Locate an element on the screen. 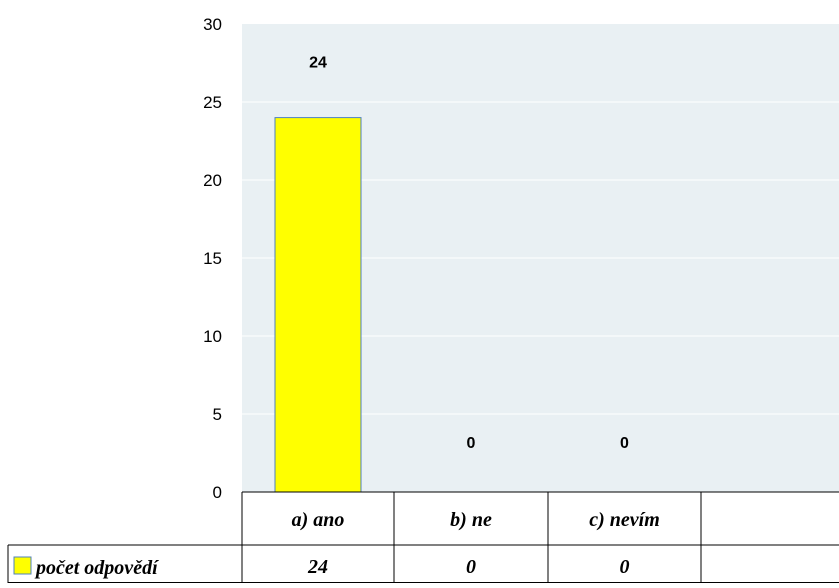 The width and height of the screenshot is (839, 588). table-value: 24 is located at coordinates (317, 567).